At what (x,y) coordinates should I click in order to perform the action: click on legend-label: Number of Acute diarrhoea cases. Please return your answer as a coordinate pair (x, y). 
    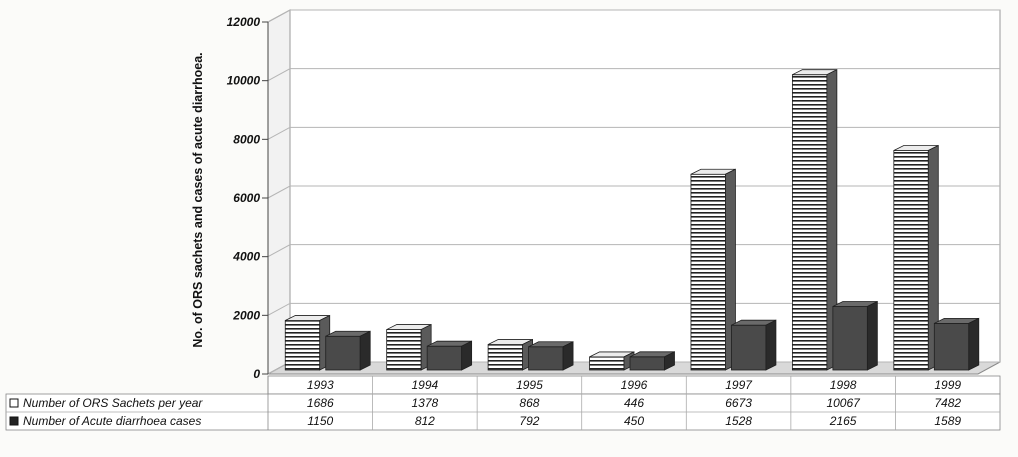
    Looking at the image, I should click on (112, 421).